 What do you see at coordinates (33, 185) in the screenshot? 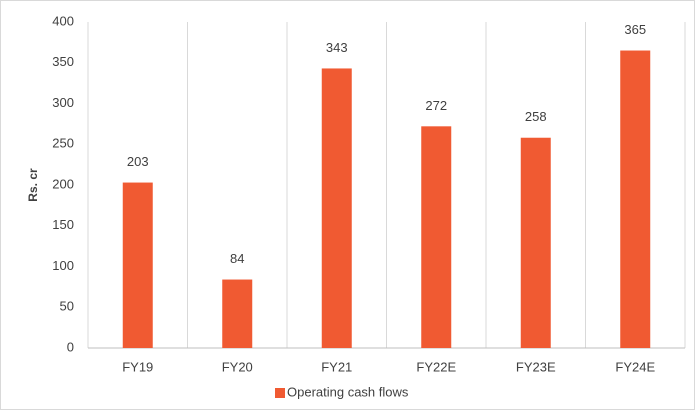
I see `y-axis-label: Rs. cr` at bounding box center [33, 185].